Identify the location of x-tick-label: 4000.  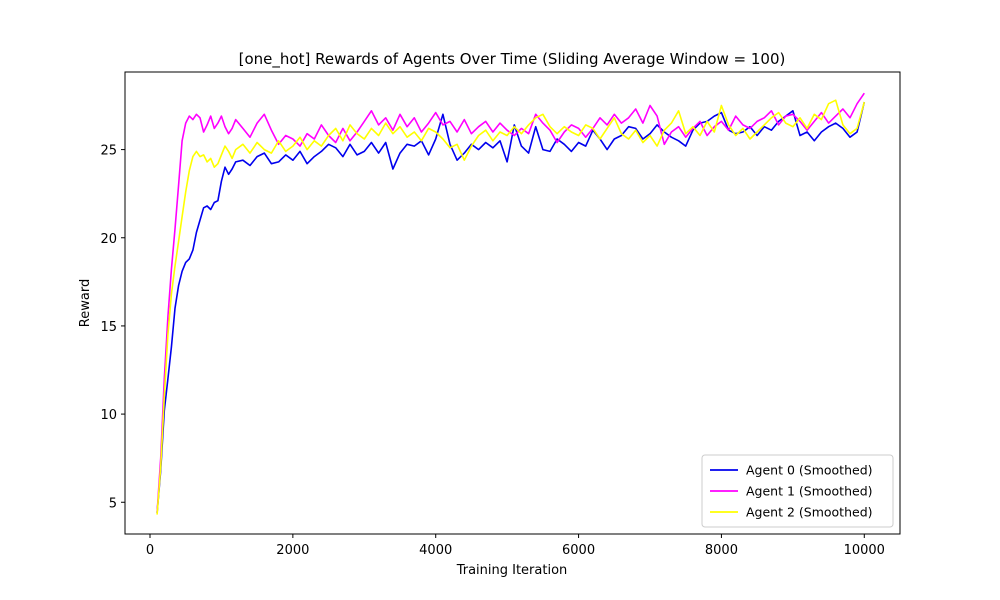
(435, 550).